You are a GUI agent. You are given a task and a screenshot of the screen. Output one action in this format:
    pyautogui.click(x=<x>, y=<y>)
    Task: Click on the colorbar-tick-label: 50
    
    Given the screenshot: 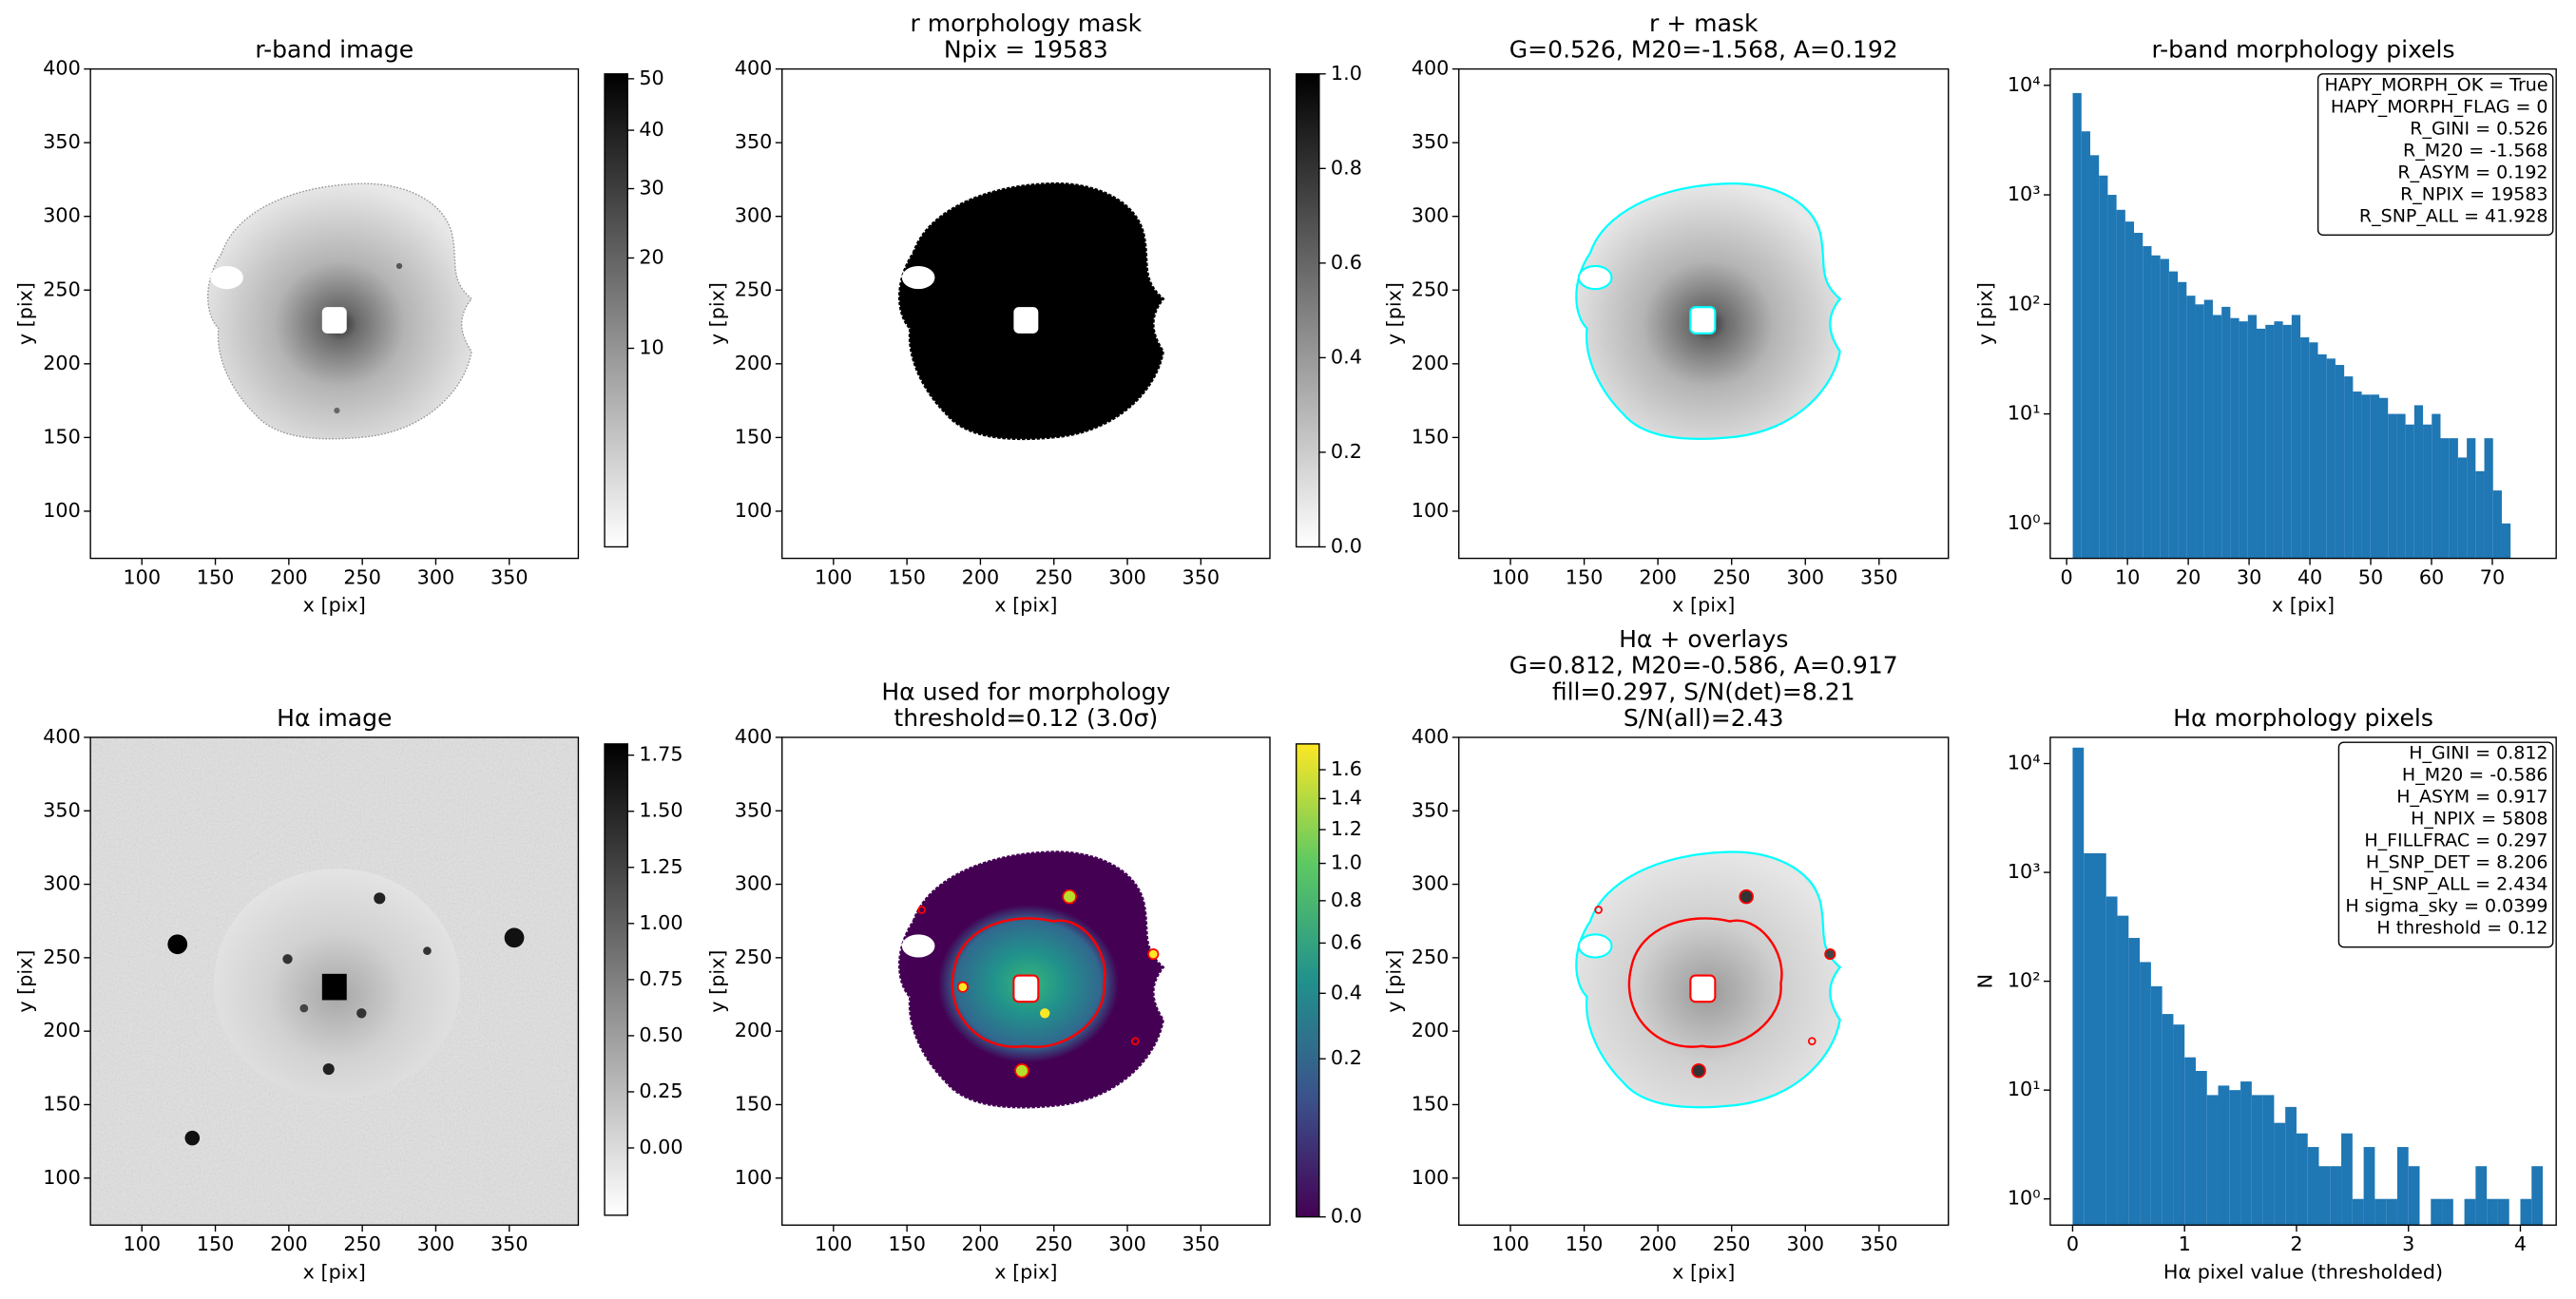 What is the action you would take?
    pyautogui.click(x=651, y=78)
    